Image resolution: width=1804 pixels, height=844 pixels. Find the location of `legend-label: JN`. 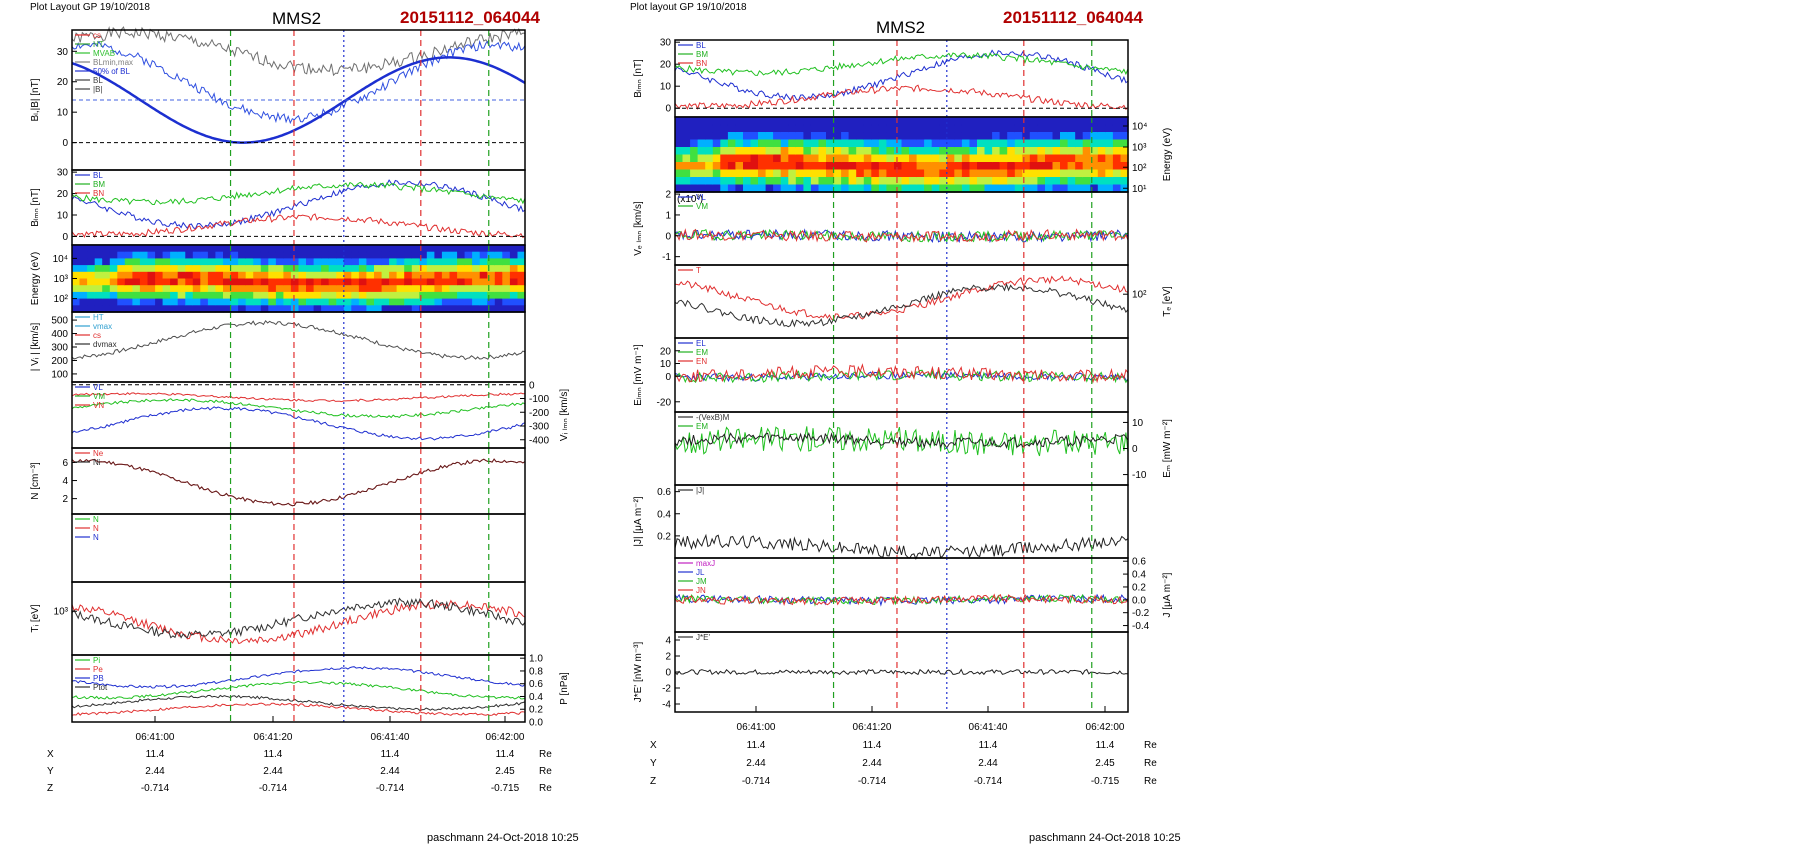

legend-label: JN is located at coordinates (701, 590).